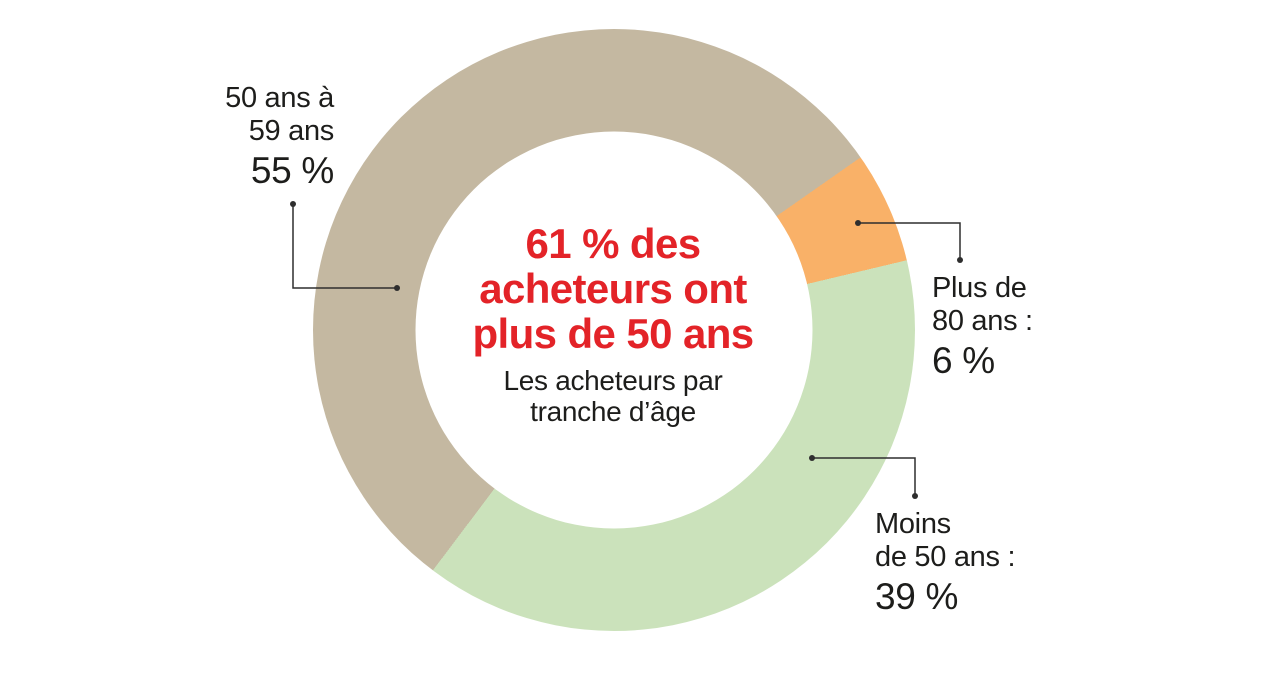  What do you see at coordinates (613, 380) in the screenshot?
I see `chart-title-line1: Les acheteurs par` at bounding box center [613, 380].